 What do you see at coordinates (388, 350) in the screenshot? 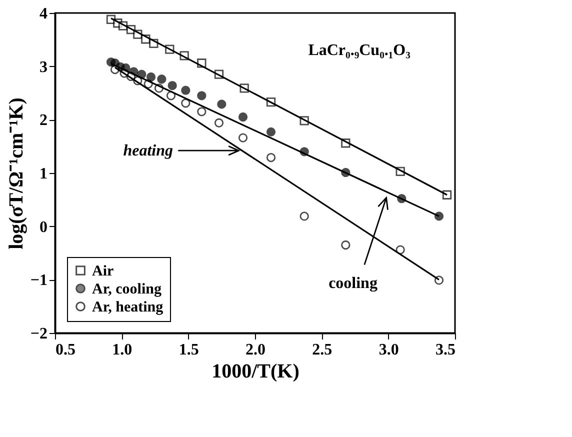
I see `x-tick-label: 3.0` at bounding box center [388, 350].